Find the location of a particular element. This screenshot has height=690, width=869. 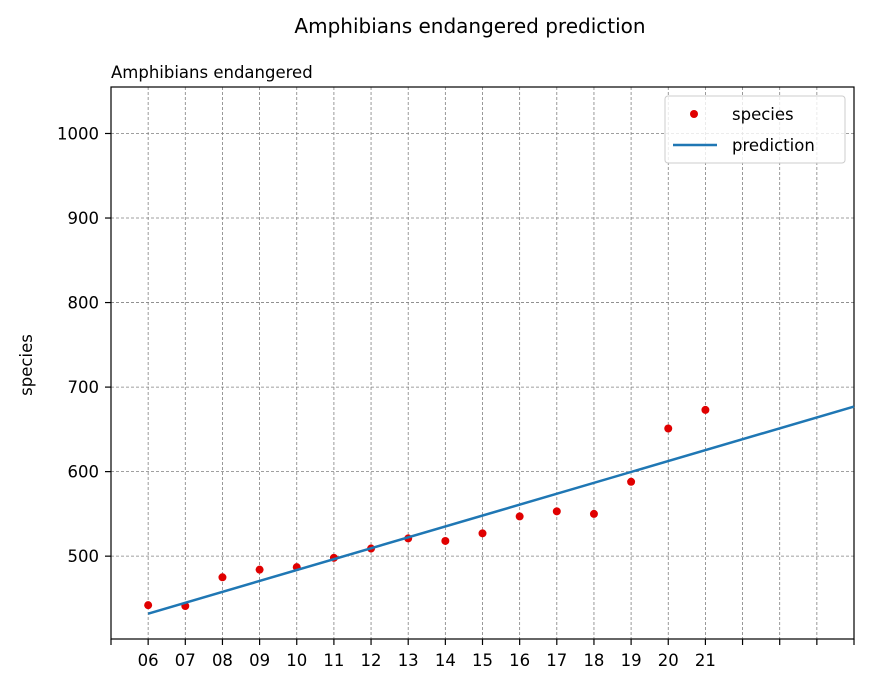

x-tick-label: 12 is located at coordinates (371, 660).